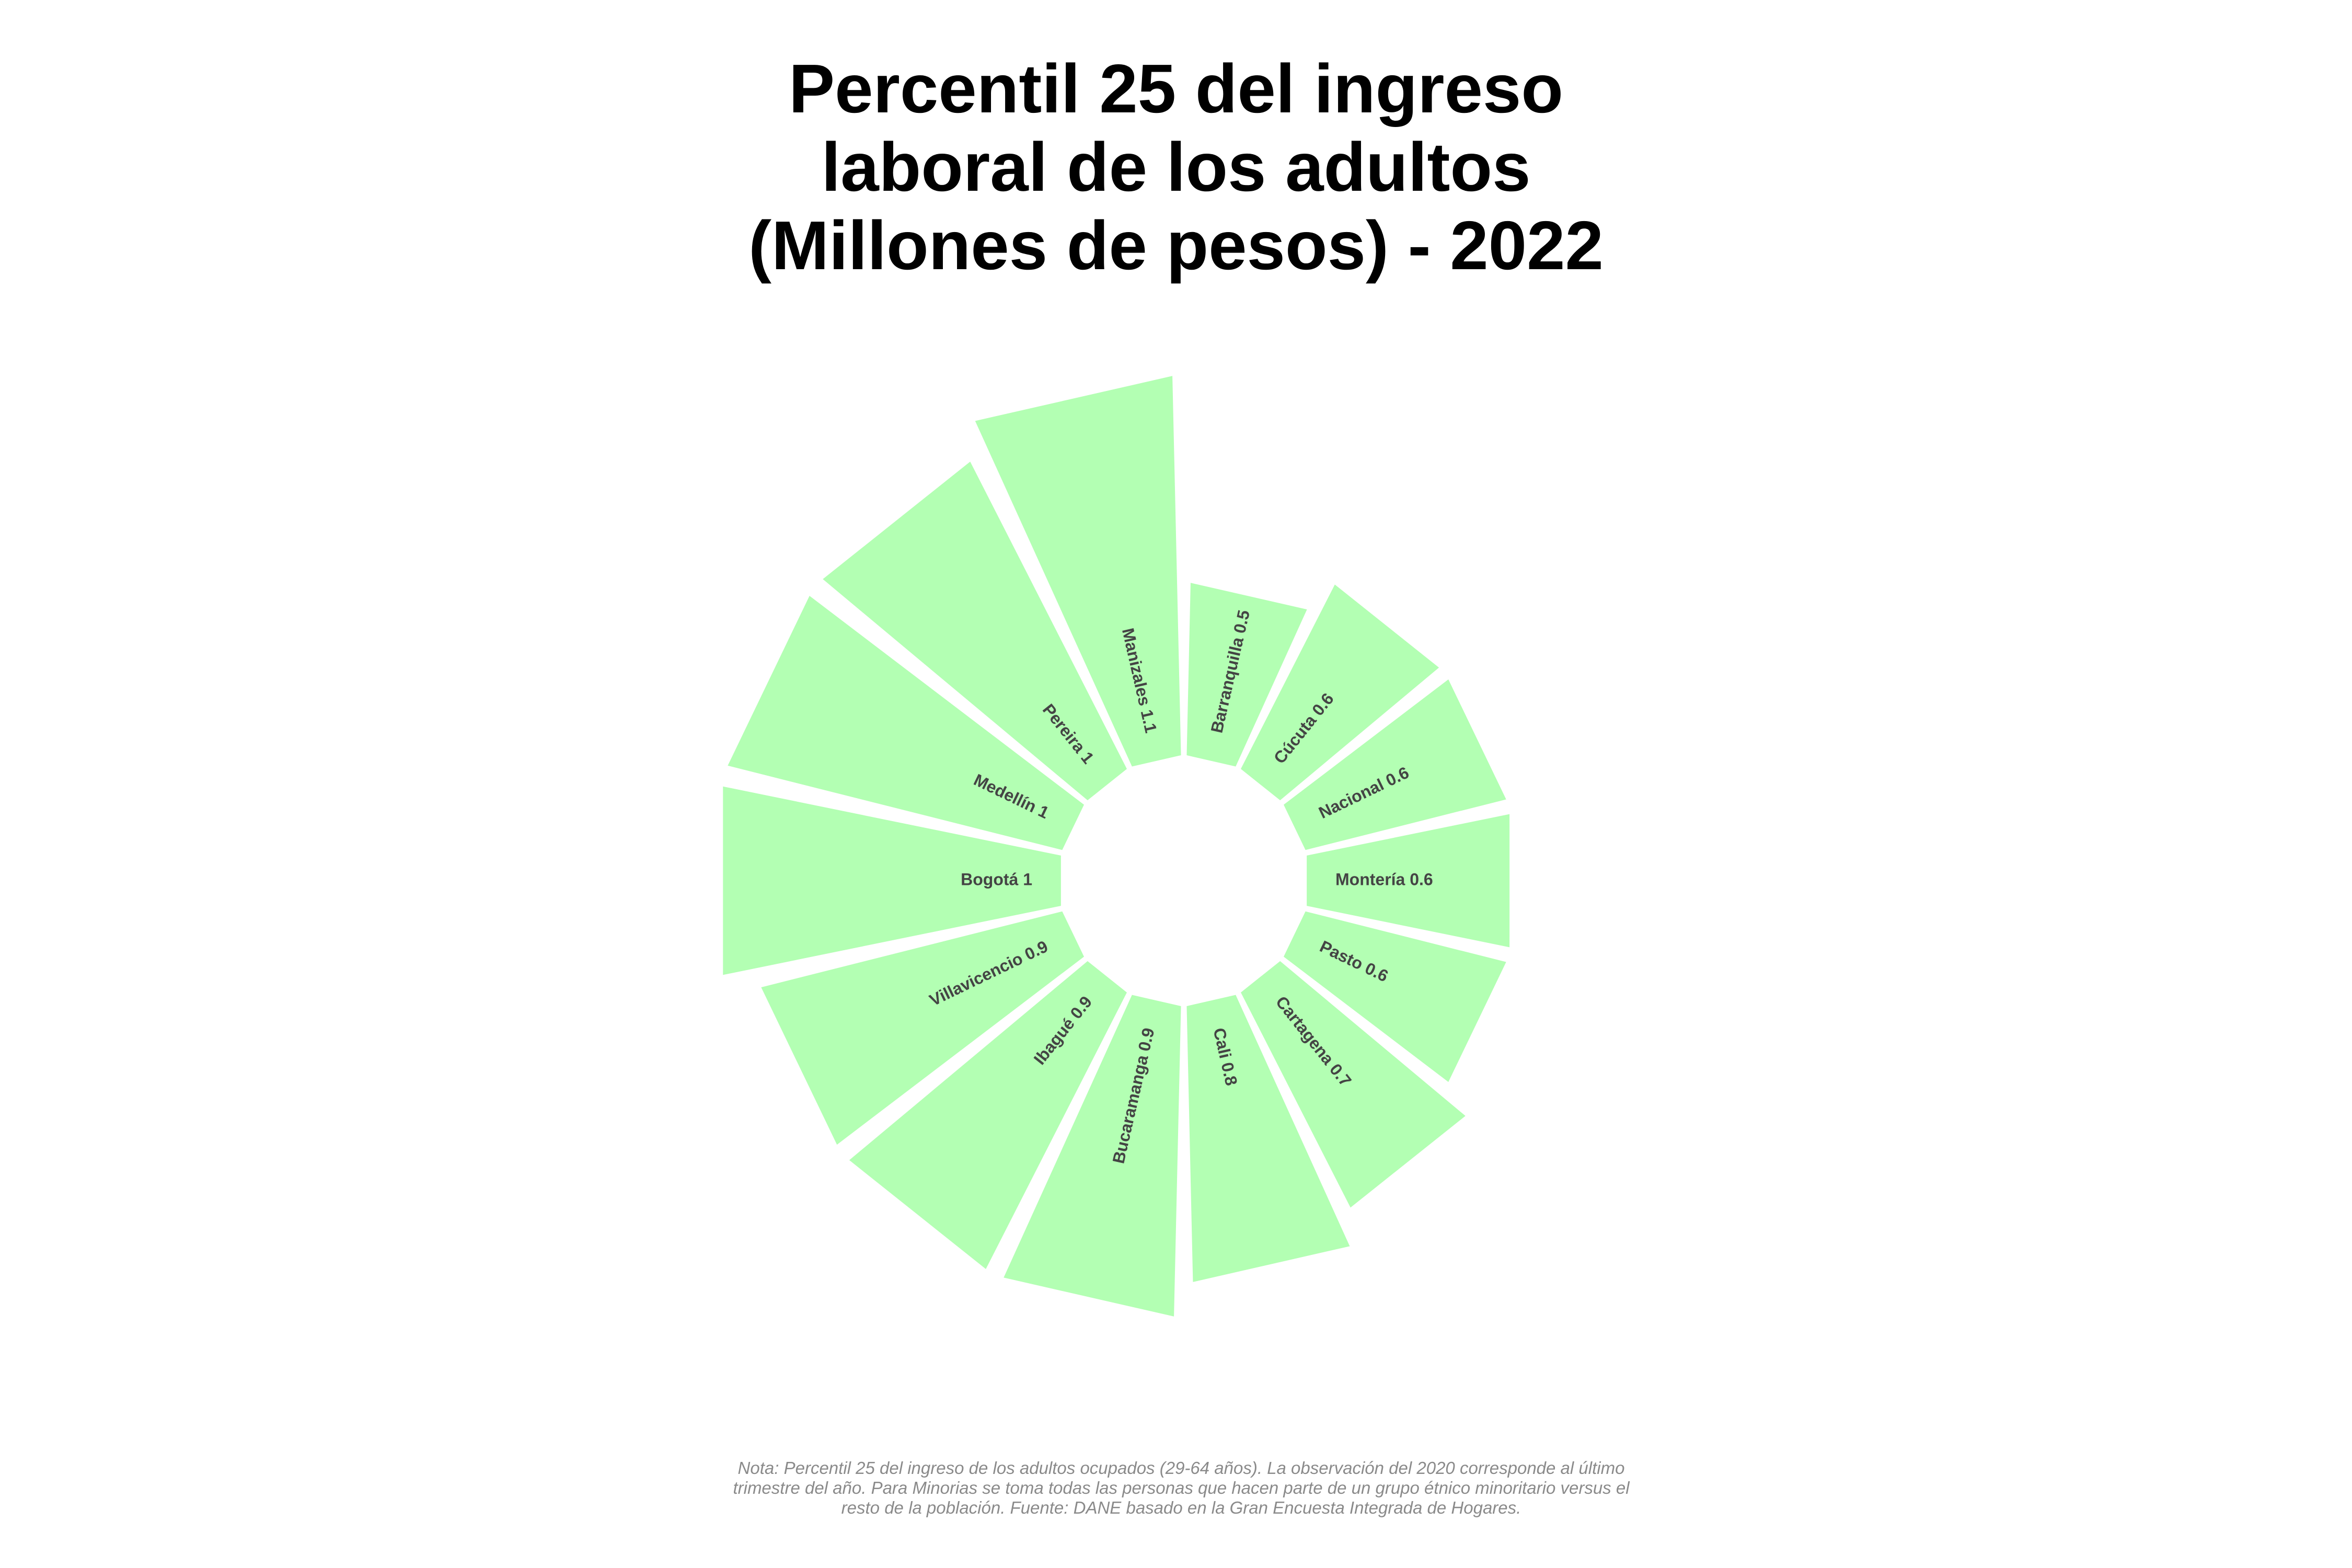 Image resolution: width=2352 pixels, height=1568 pixels. Describe the element at coordinates (906, 722) in the screenshot. I see `bar-medellín` at that location.